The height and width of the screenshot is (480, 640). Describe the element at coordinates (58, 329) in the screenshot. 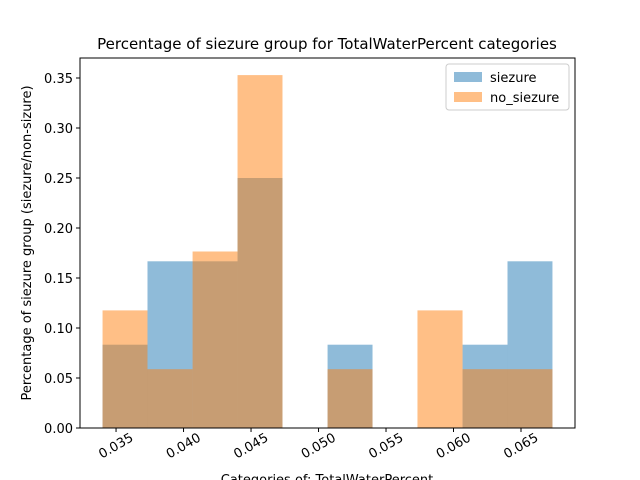

I see `y-tick-label: 0.10` at that location.